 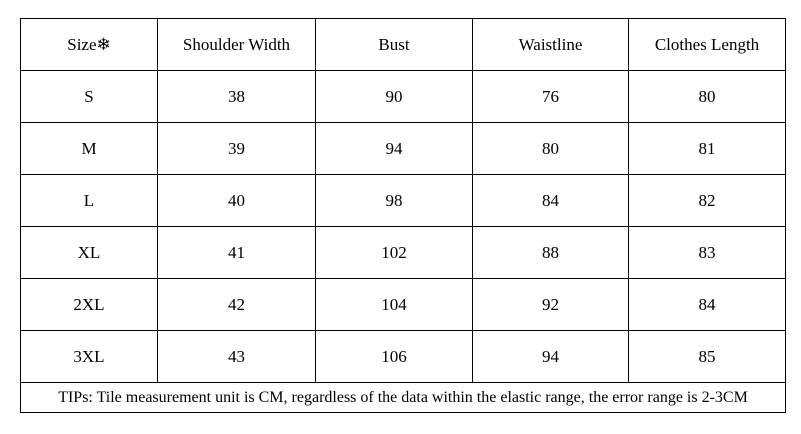 I want to click on cell-bust: 104, so click(x=394, y=304).